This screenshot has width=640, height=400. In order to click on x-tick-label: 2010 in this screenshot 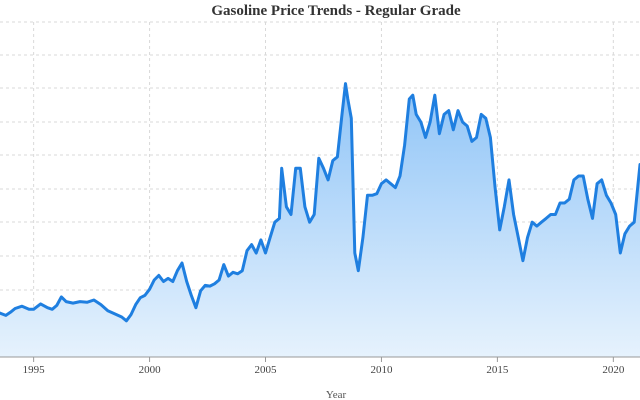, I will do `click(381, 370)`.